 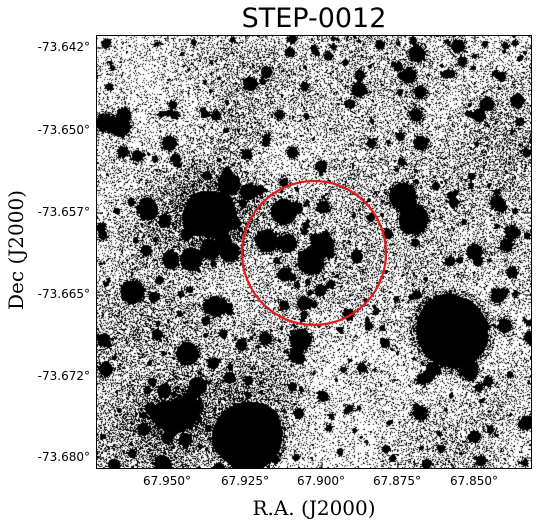 What do you see at coordinates (397, 481) in the screenshot?
I see `x-tick-label: 67.875°` at bounding box center [397, 481].